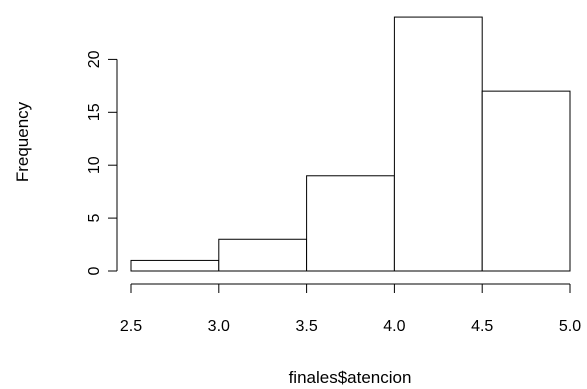 This screenshot has height=389, width=587. I want to click on y-tick-label-4: 15, so click(94, 112).